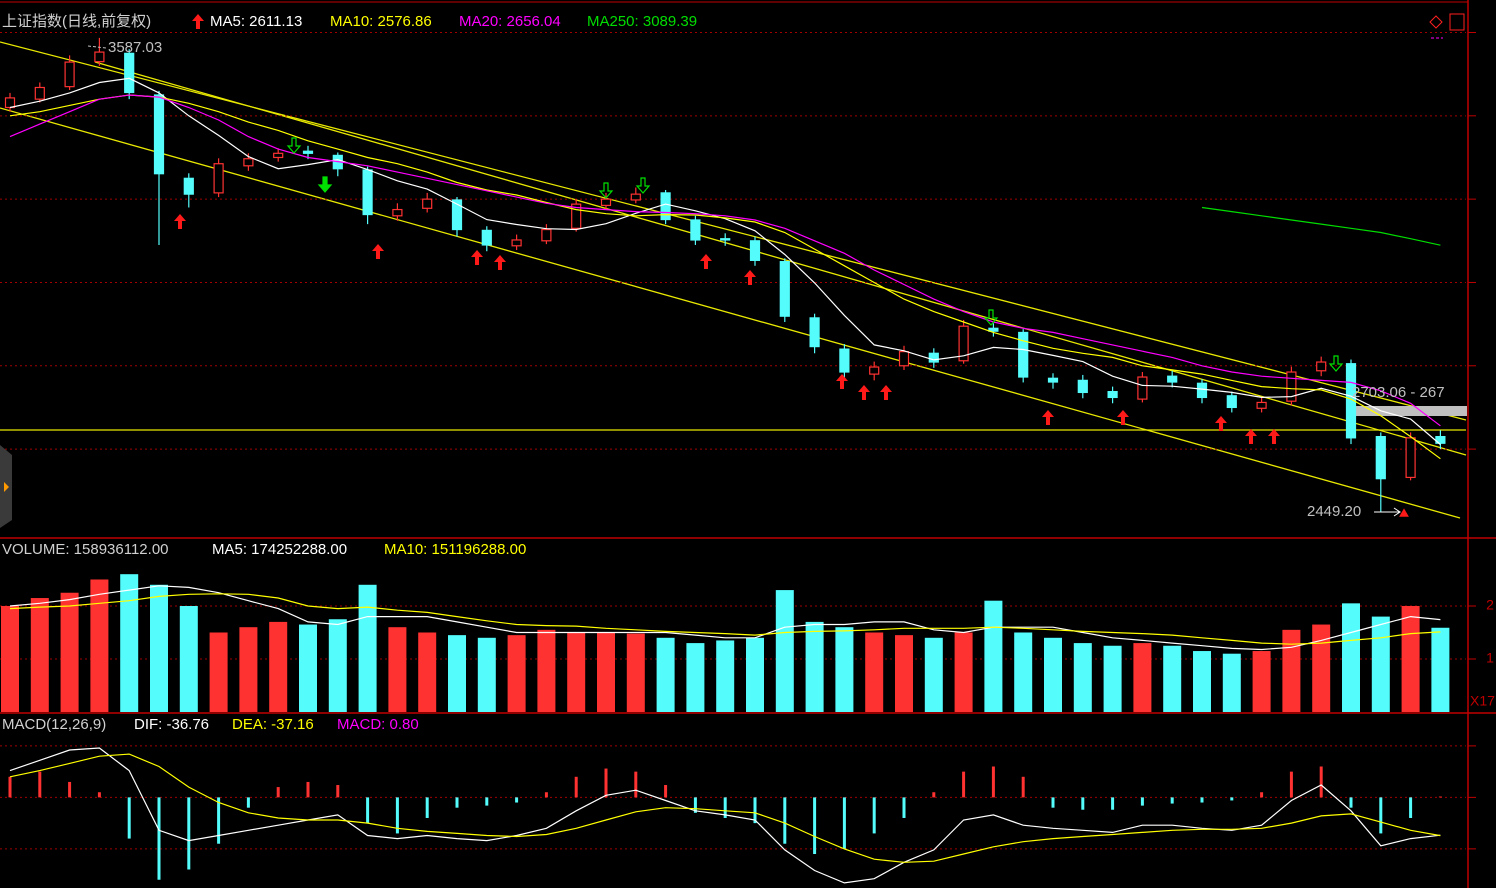  What do you see at coordinates (171, 724) in the screenshot?
I see `legend-entry: DIF: -36.76` at bounding box center [171, 724].